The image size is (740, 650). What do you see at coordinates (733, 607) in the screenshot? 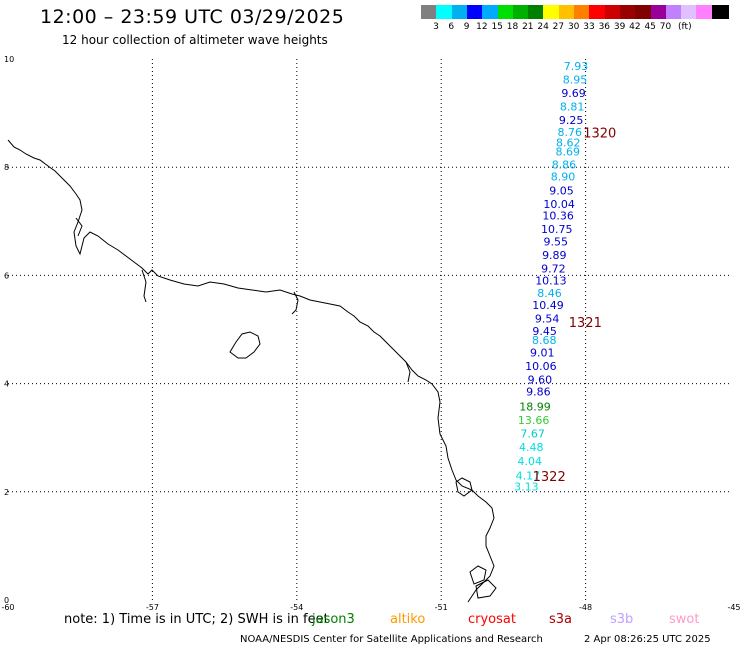
I see `x-tick-label: -45` at bounding box center [733, 607].